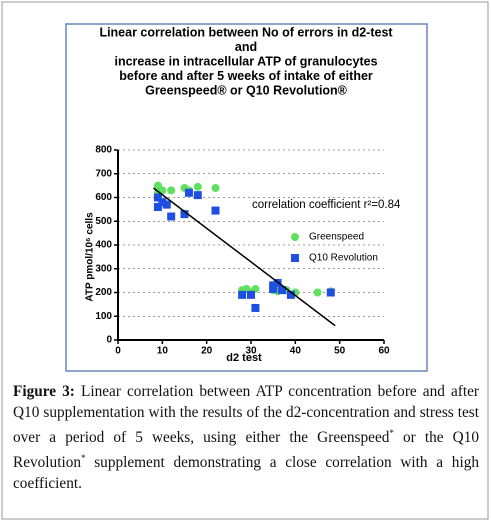  I want to click on y-tick-label: 400, so click(103, 245).